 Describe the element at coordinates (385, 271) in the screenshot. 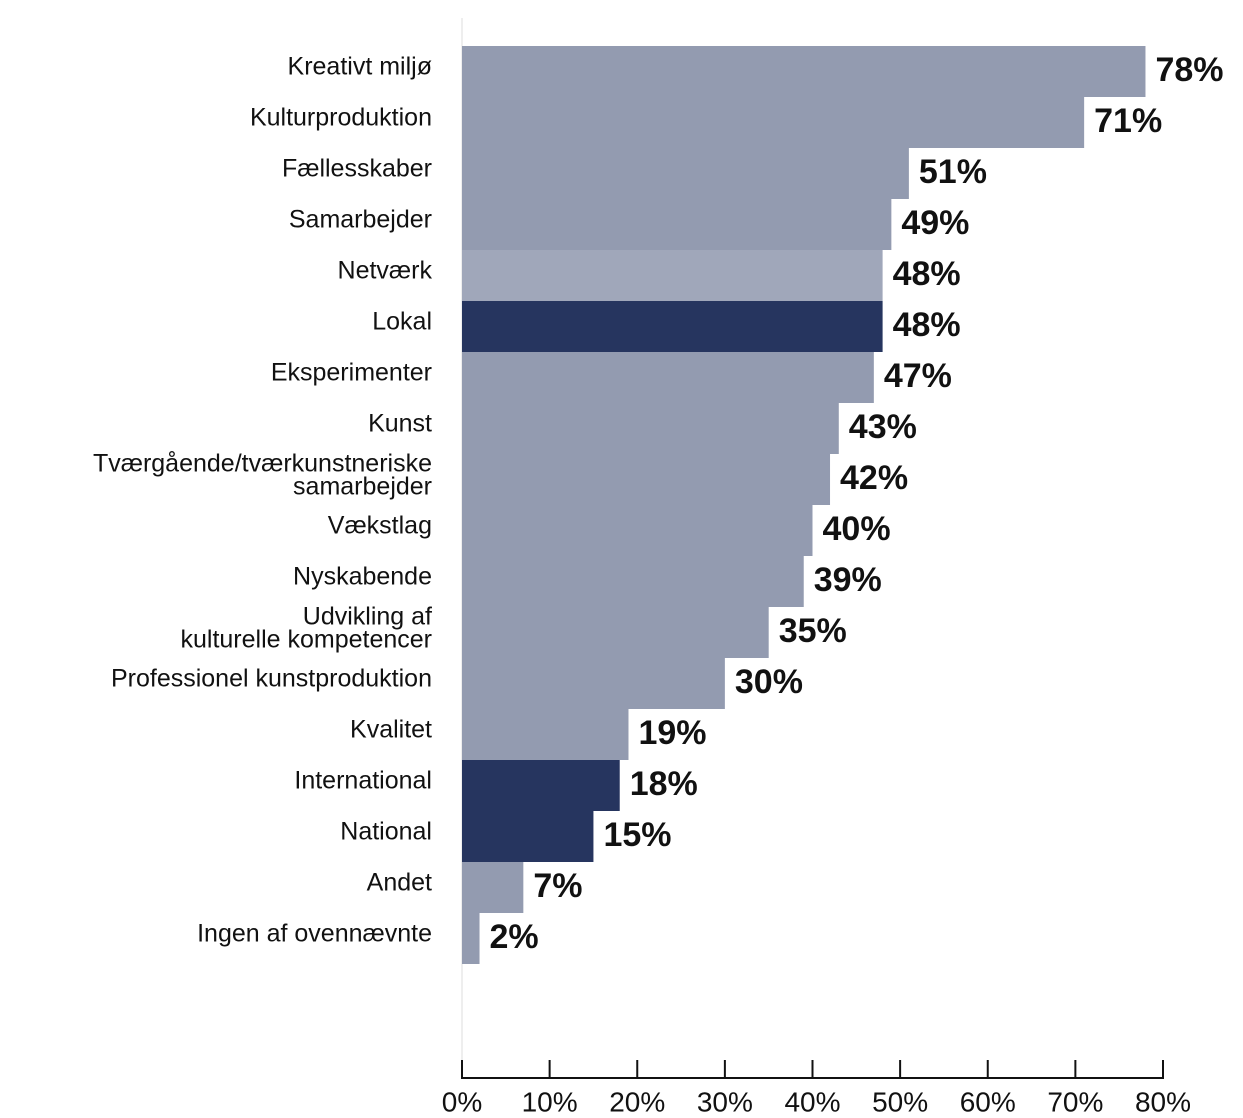

I see `category-label: Netværk` at that location.